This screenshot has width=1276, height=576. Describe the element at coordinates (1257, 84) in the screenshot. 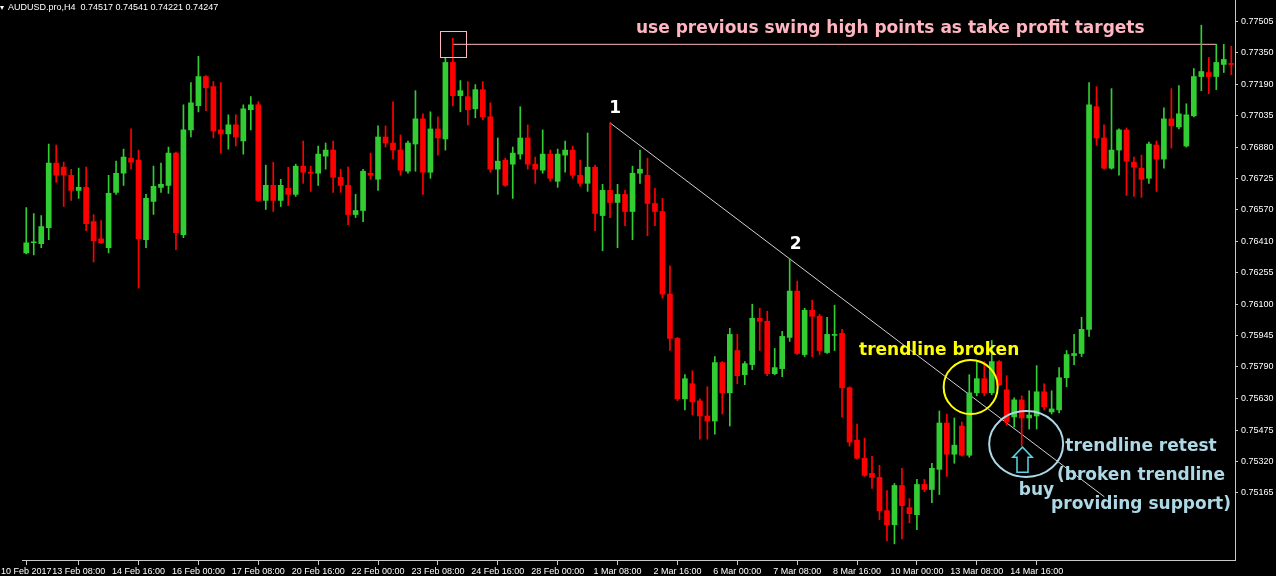

I see `y-tick-label: 0.77190` at that location.